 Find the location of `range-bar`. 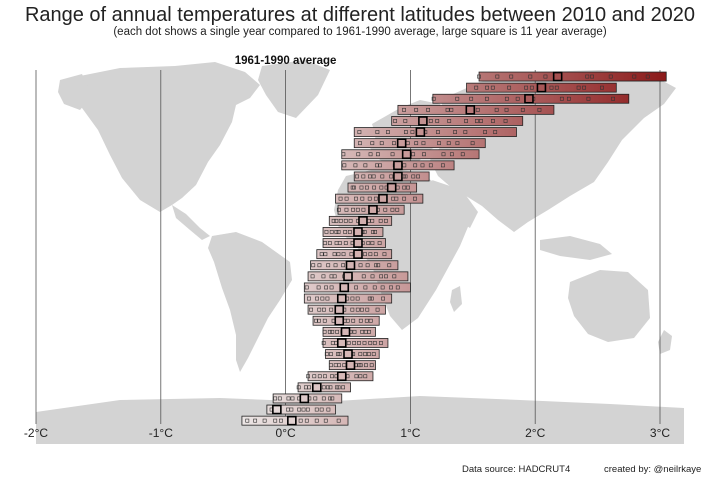

range-bar is located at coordinates (353, 232).